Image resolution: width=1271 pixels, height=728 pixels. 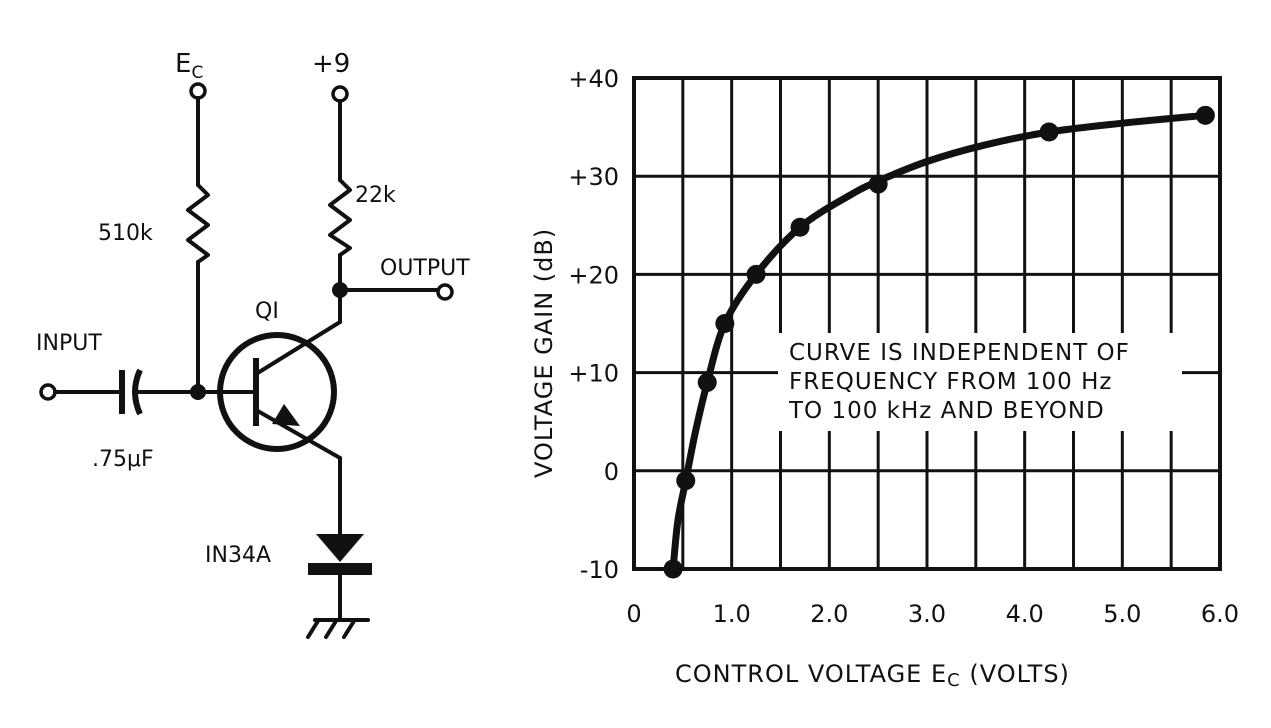 I want to click on capacitor-label: .75μF, so click(x=123, y=459).